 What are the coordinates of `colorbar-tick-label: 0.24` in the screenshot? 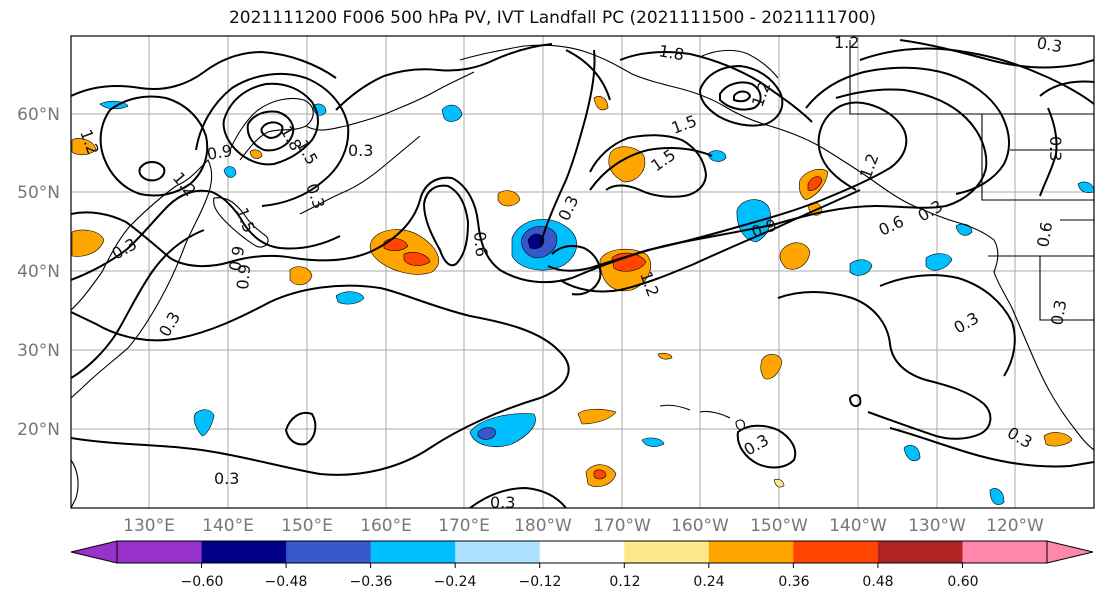 It's located at (708, 582).